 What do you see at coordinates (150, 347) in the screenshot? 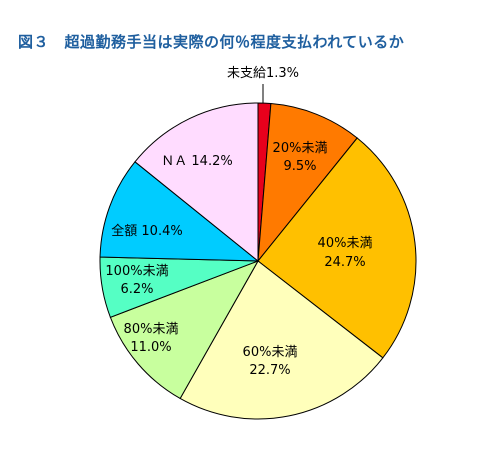
I see `value-under80: 11.0%` at bounding box center [150, 347].